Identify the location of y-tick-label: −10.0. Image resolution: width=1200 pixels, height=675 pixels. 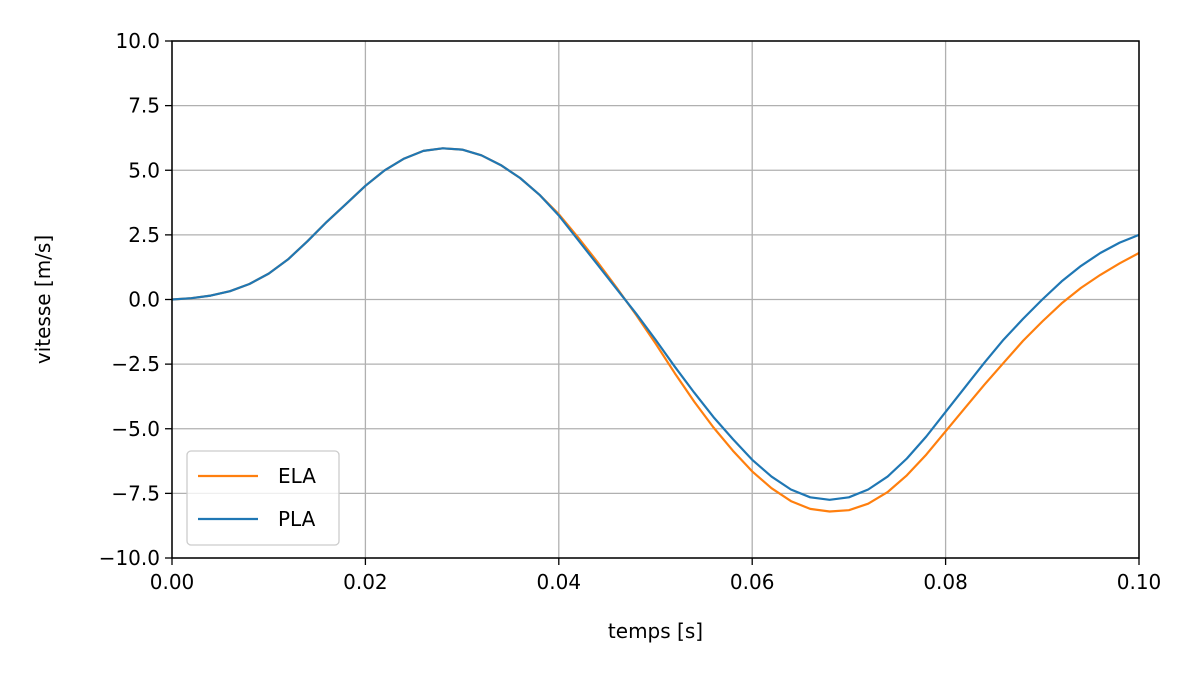
(129, 558).